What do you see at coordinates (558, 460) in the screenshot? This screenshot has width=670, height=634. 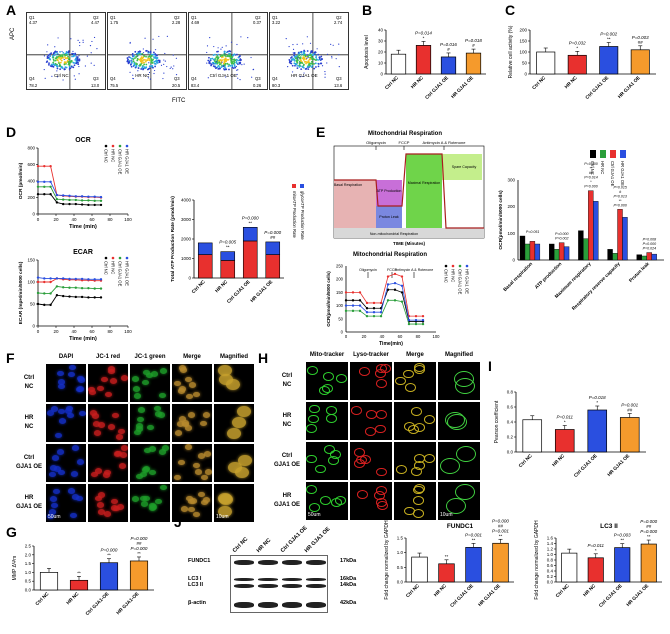 I see `x-category-label: HR NC` at bounding box center [558, 460].